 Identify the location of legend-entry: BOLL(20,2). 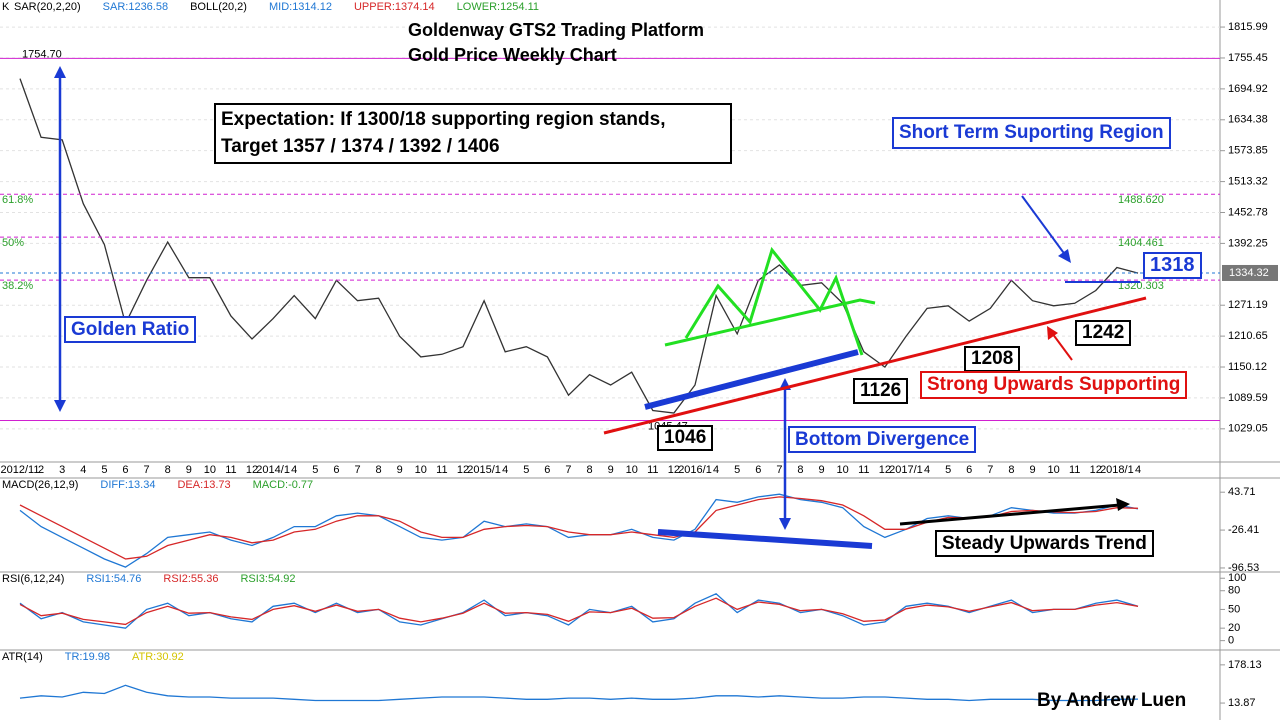
(218, 7).